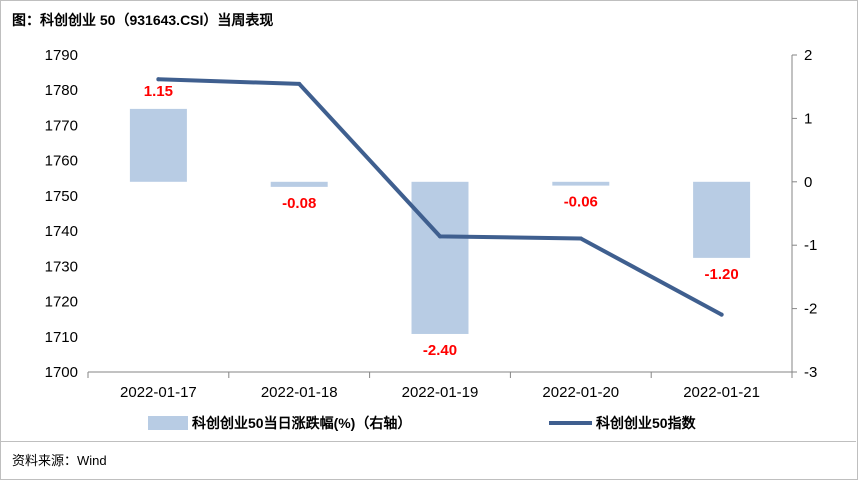  I want to click on bar-data-label: -2.40, so click(440, 350).